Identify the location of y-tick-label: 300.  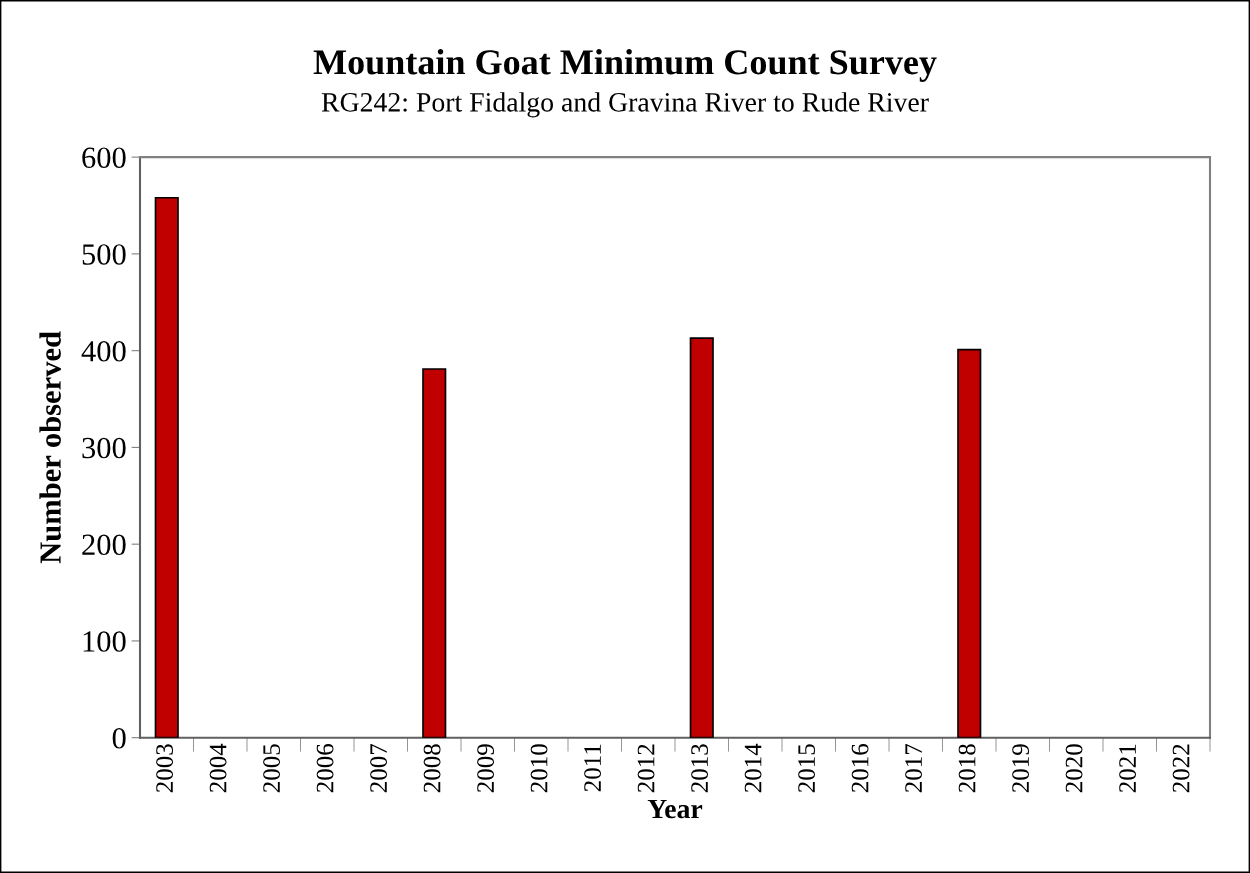
(104, 448).